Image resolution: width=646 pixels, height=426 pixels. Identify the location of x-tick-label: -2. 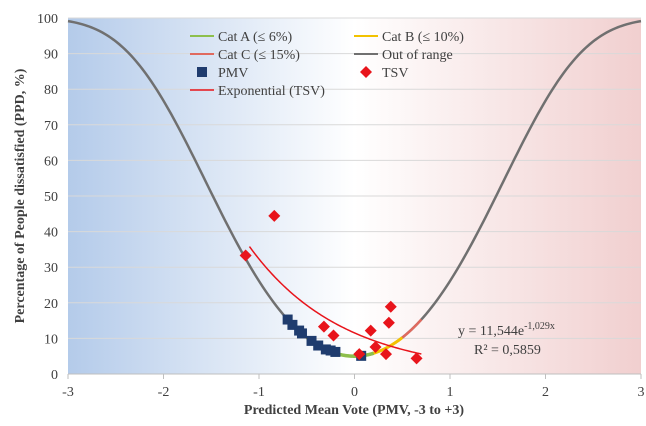
(164, 392).